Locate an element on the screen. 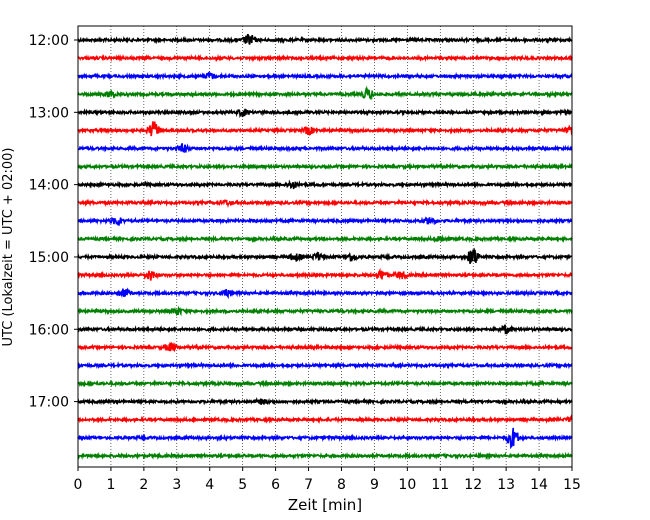 The height and width of the screenshot is (520, 650). x-axis-label: Zeit [min] is located at coordinates (325, 505).